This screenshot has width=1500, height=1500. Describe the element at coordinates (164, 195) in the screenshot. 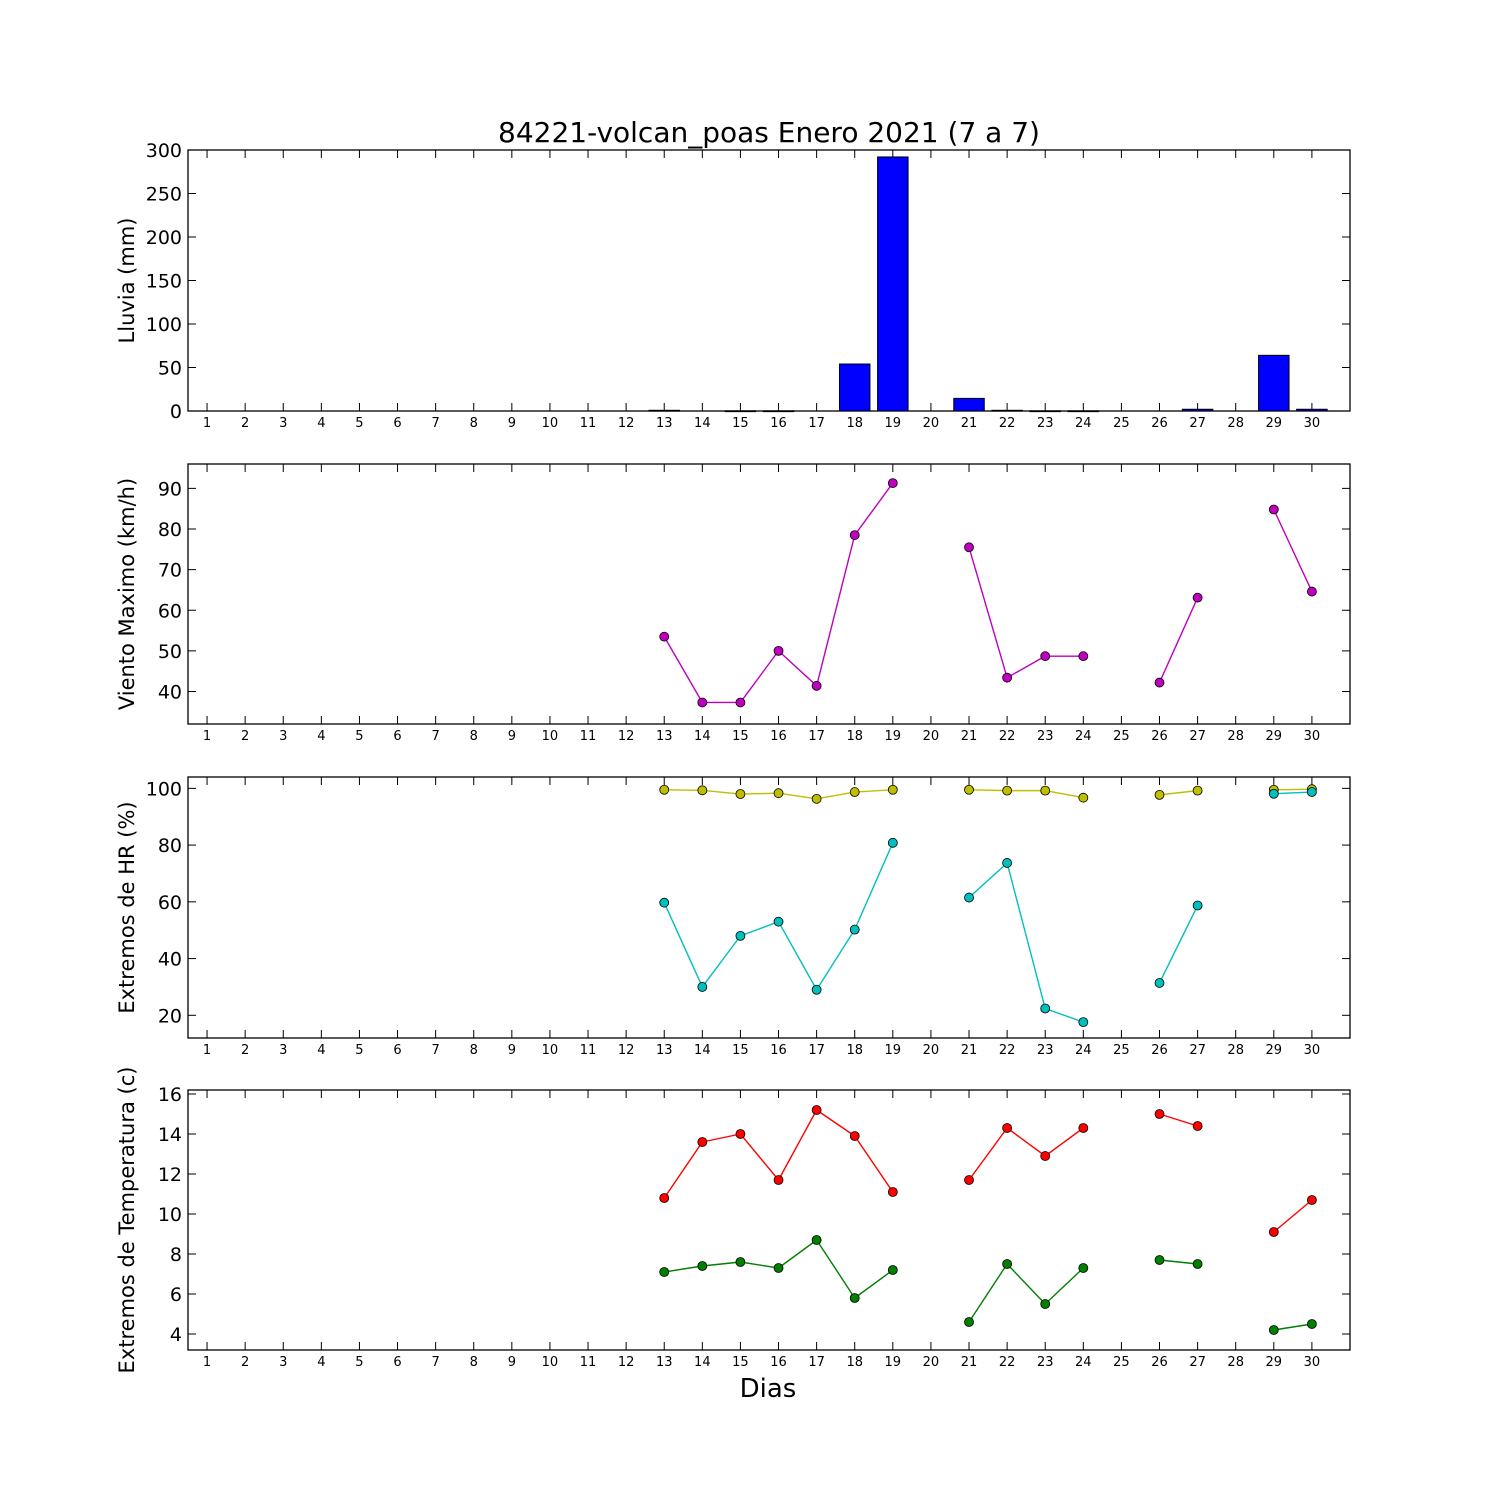

I see `ytick-label: 250` at that location.